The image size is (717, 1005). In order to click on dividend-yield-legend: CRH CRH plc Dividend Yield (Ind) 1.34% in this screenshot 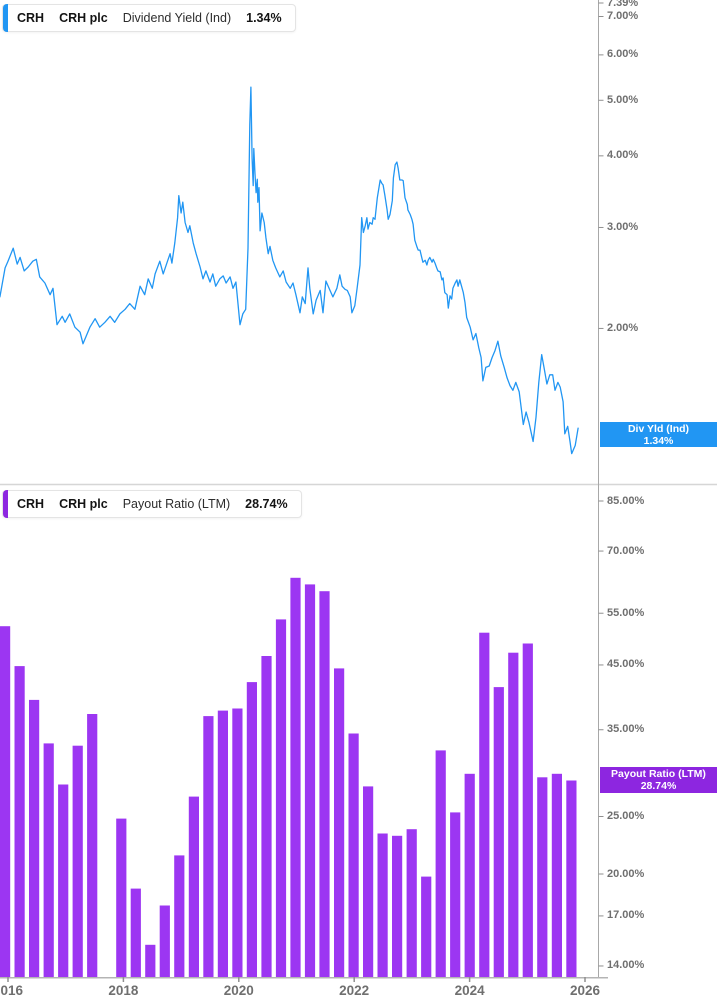, I will do `click(149, 18)`.